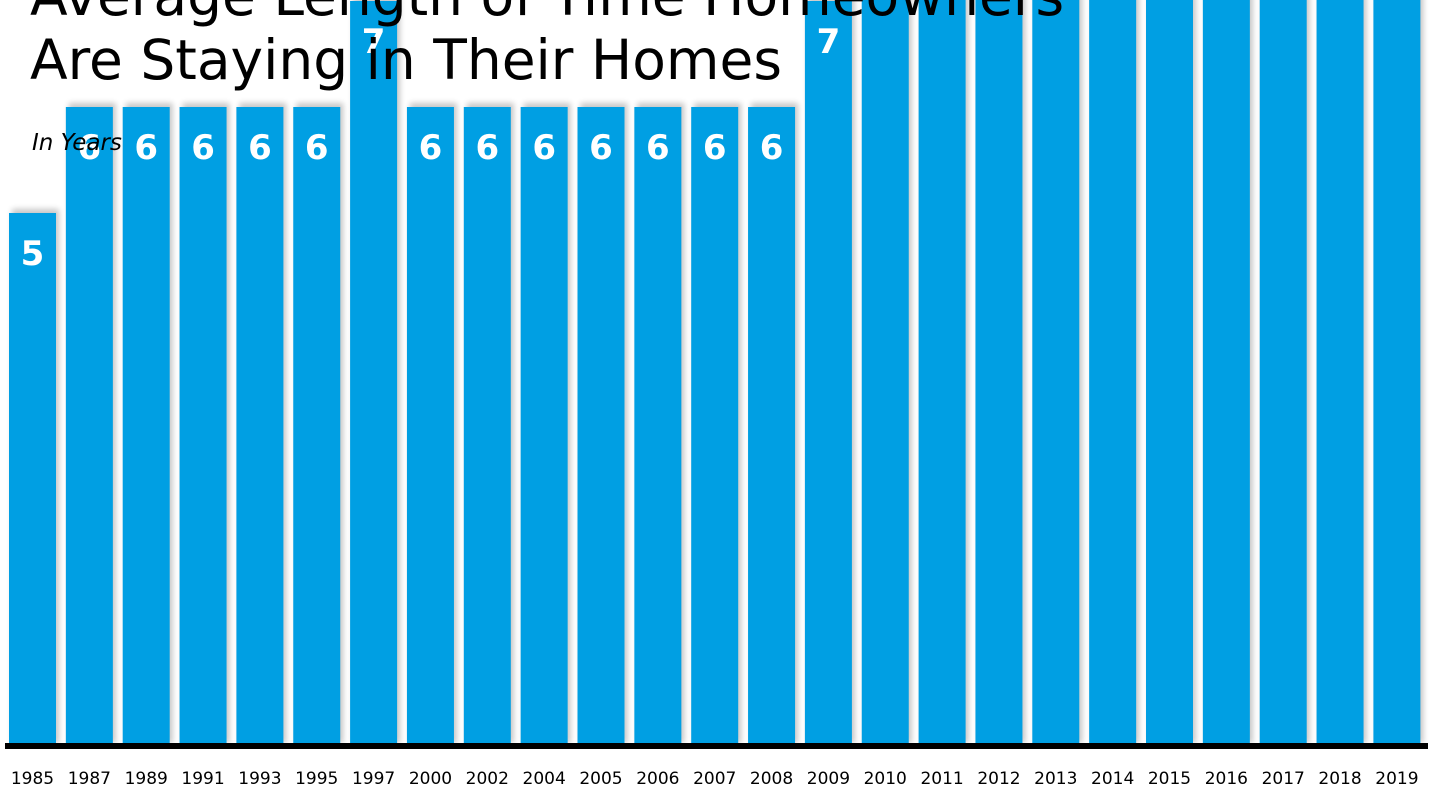 This screenshot has width=1433, height=794. I want to click on bar-2018, so click(1340, 371).